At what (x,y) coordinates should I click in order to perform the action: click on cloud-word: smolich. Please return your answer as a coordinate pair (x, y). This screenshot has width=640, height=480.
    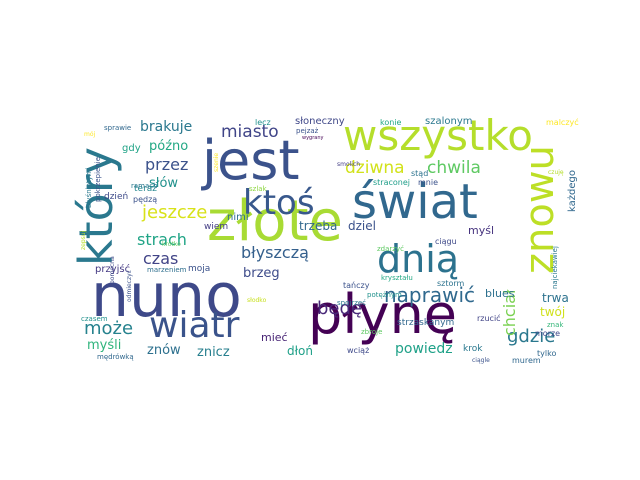
    Looking at the image, I should click on (349, 164).